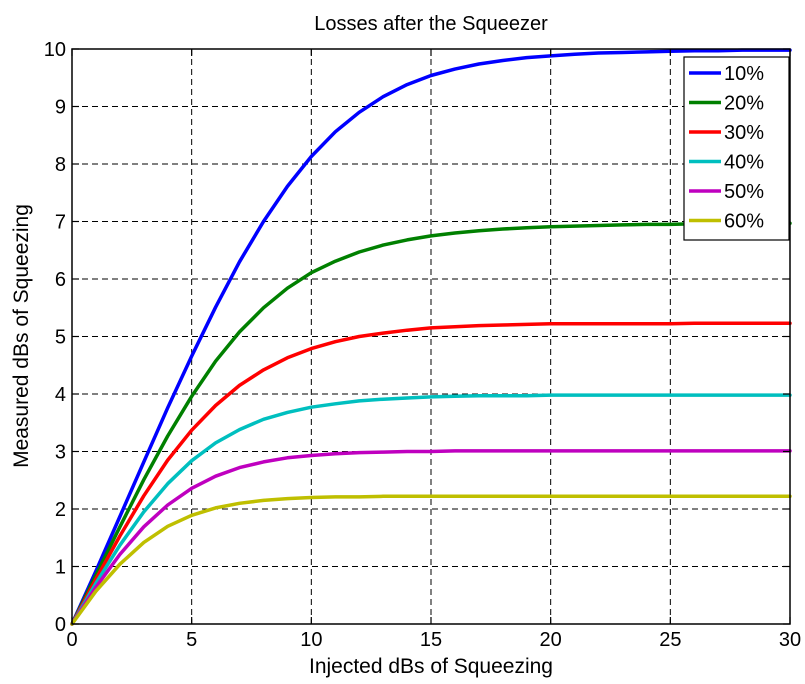 The width and height of the screenshot is (805, 684). I want to click on y-tick-label: 4, so click(60, 395).